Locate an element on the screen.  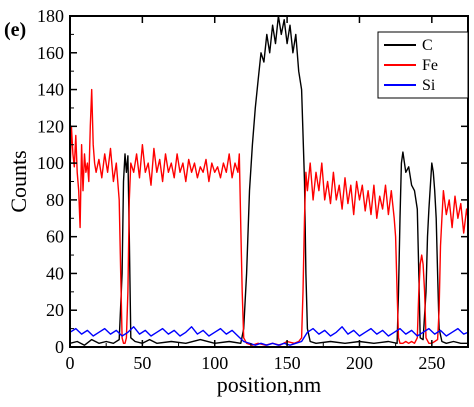
x-tick-label: 150 is located at coordinates (287, 363).